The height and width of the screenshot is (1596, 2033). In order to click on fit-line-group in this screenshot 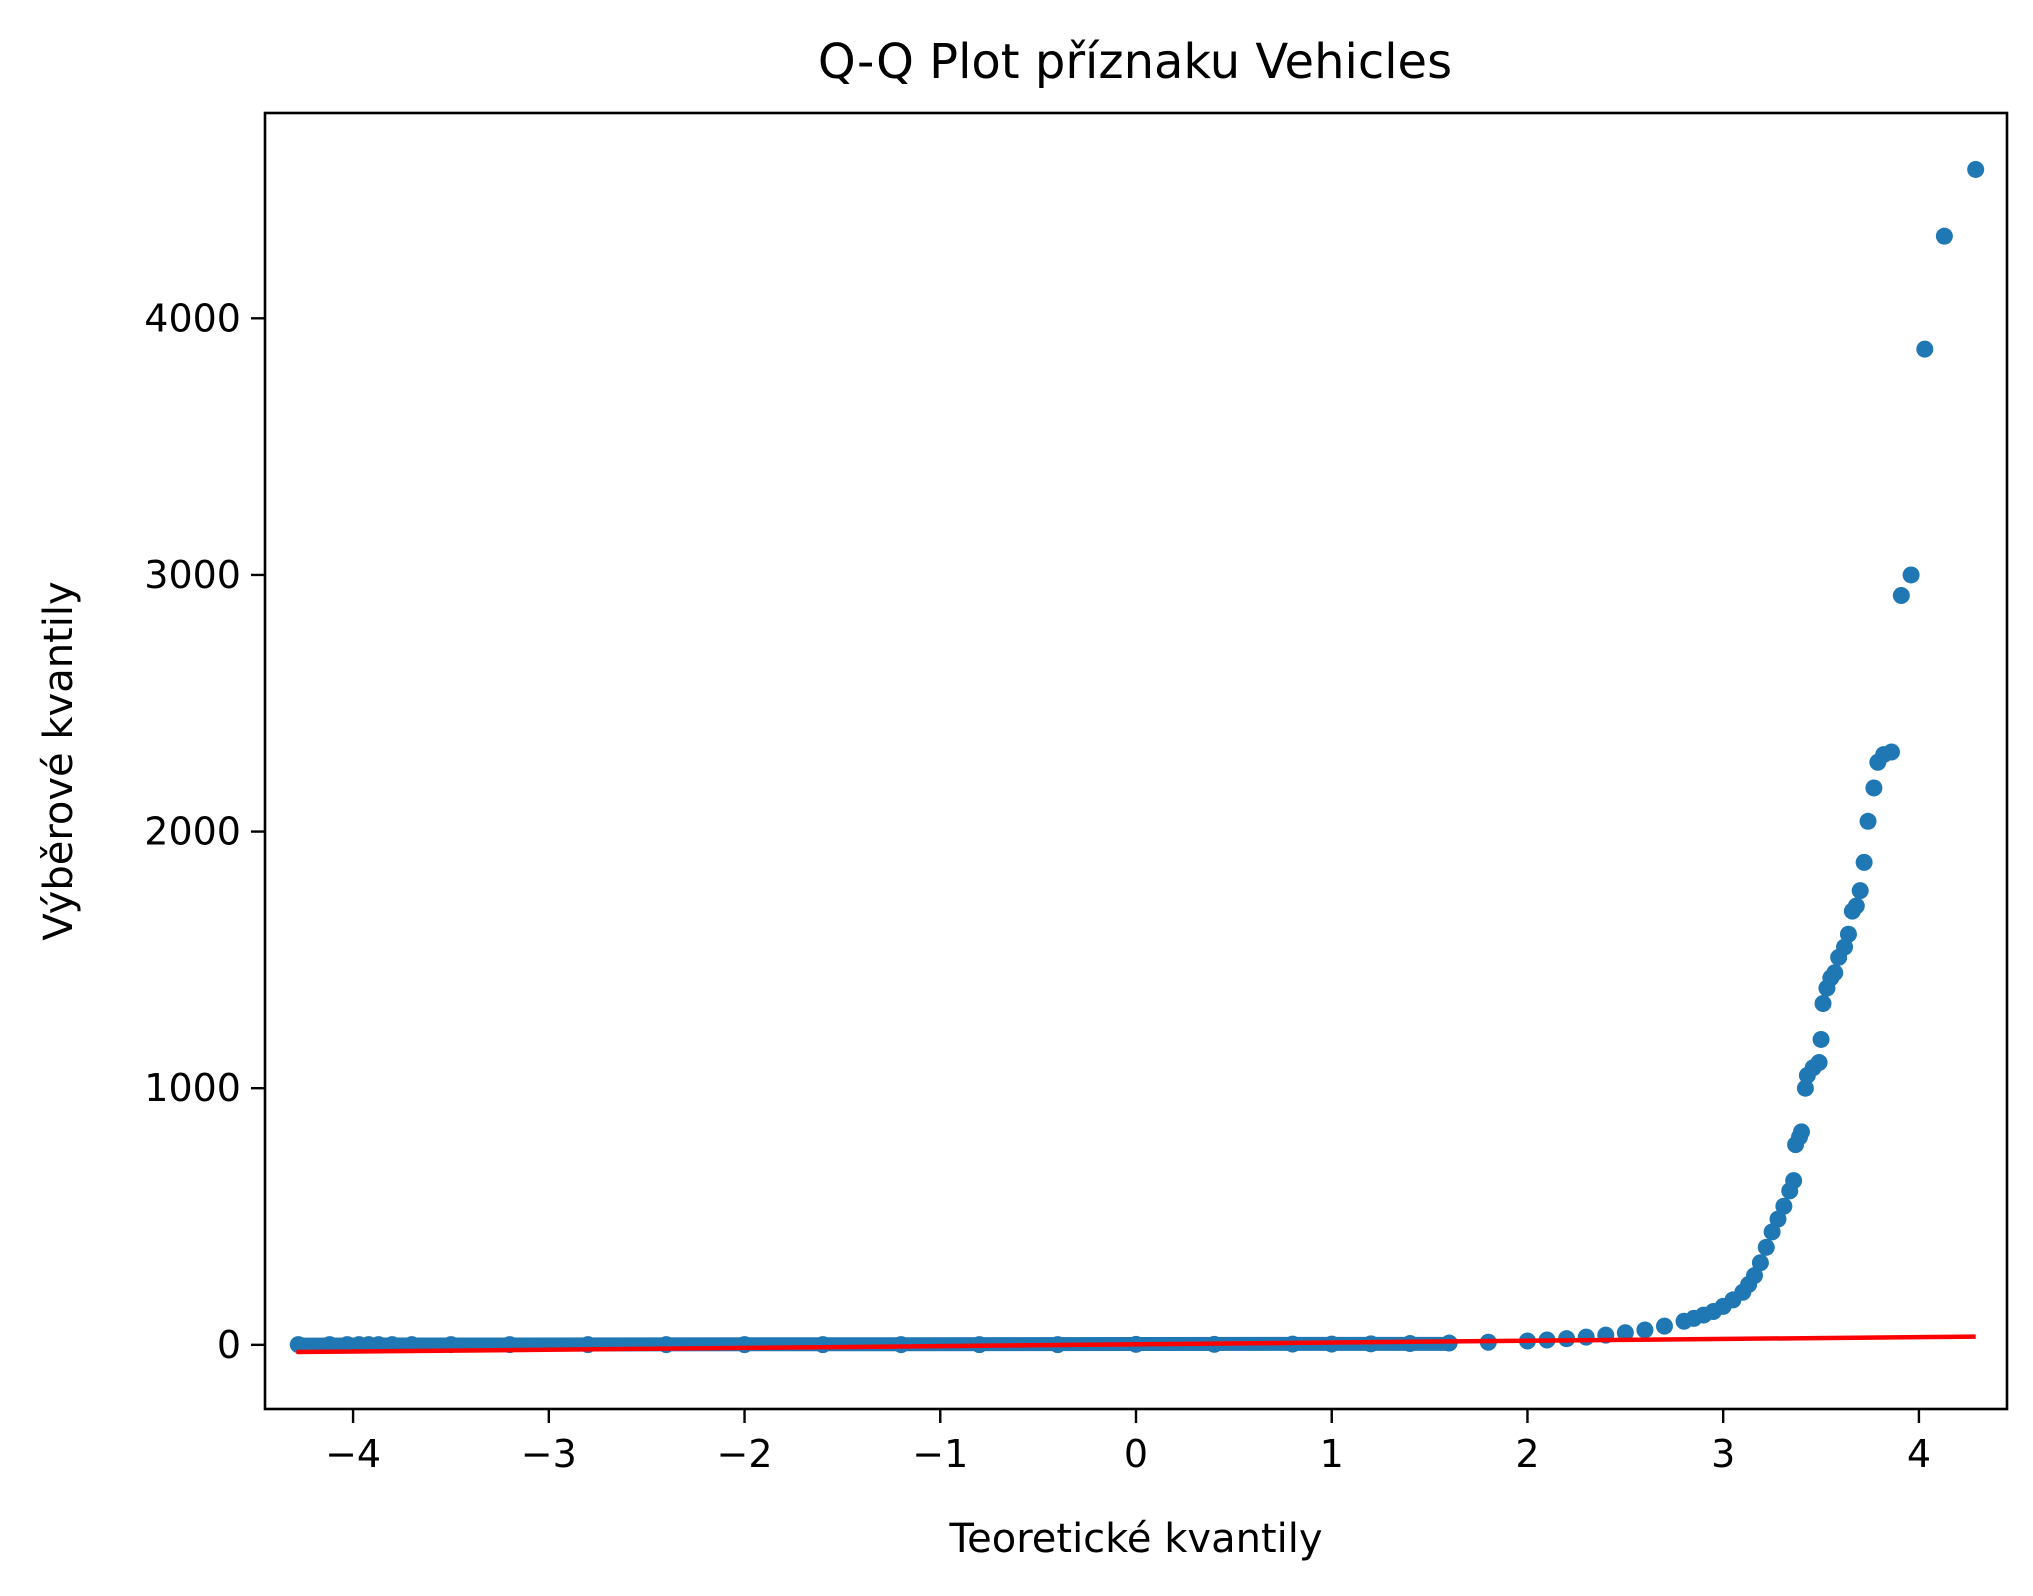, I will do `click(1136, 1344)`.